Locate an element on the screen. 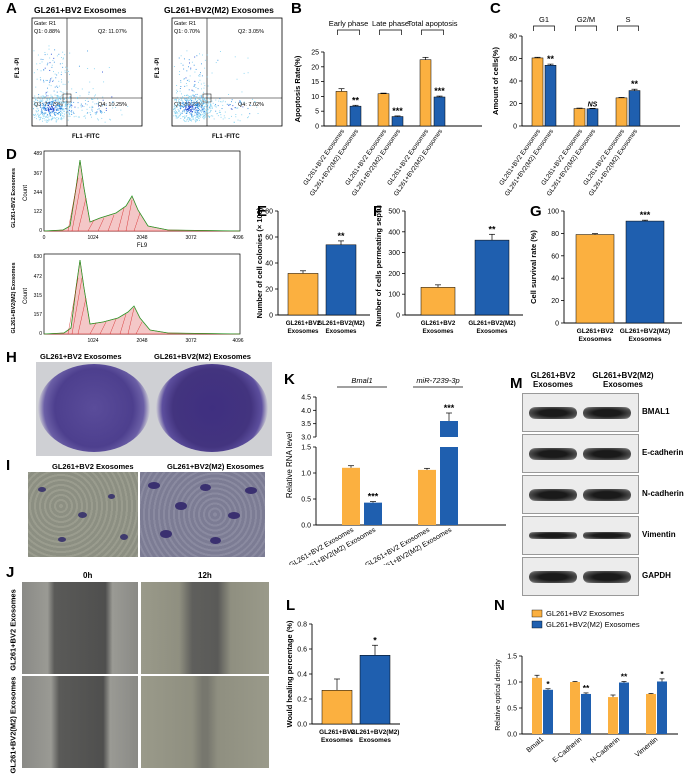 This screenshot has width=685, height=774. colony-dish-m2 is located at coordinates (212, 408).